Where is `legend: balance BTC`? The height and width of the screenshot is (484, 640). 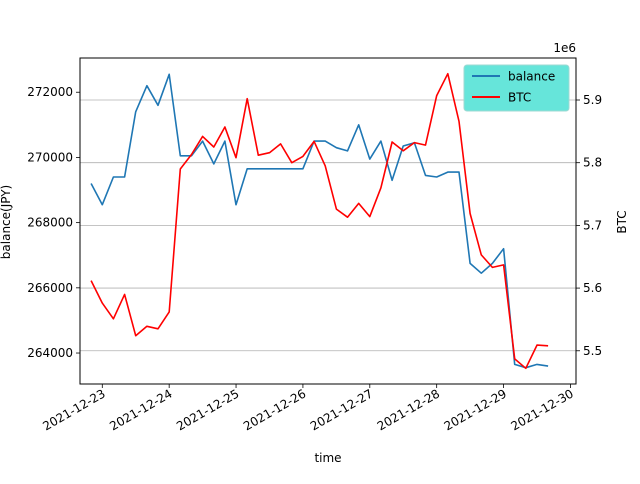 legend: balance BTC is located at coordinates (516, 88).